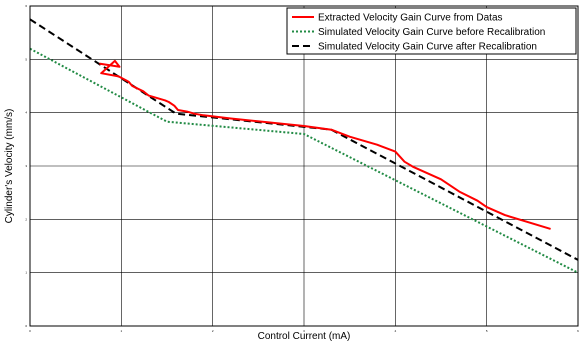 This screenshot has height=344, width=580. I want to click on y-axis-label: Cylinder's Velocity (mm/s), so click(9, 166).